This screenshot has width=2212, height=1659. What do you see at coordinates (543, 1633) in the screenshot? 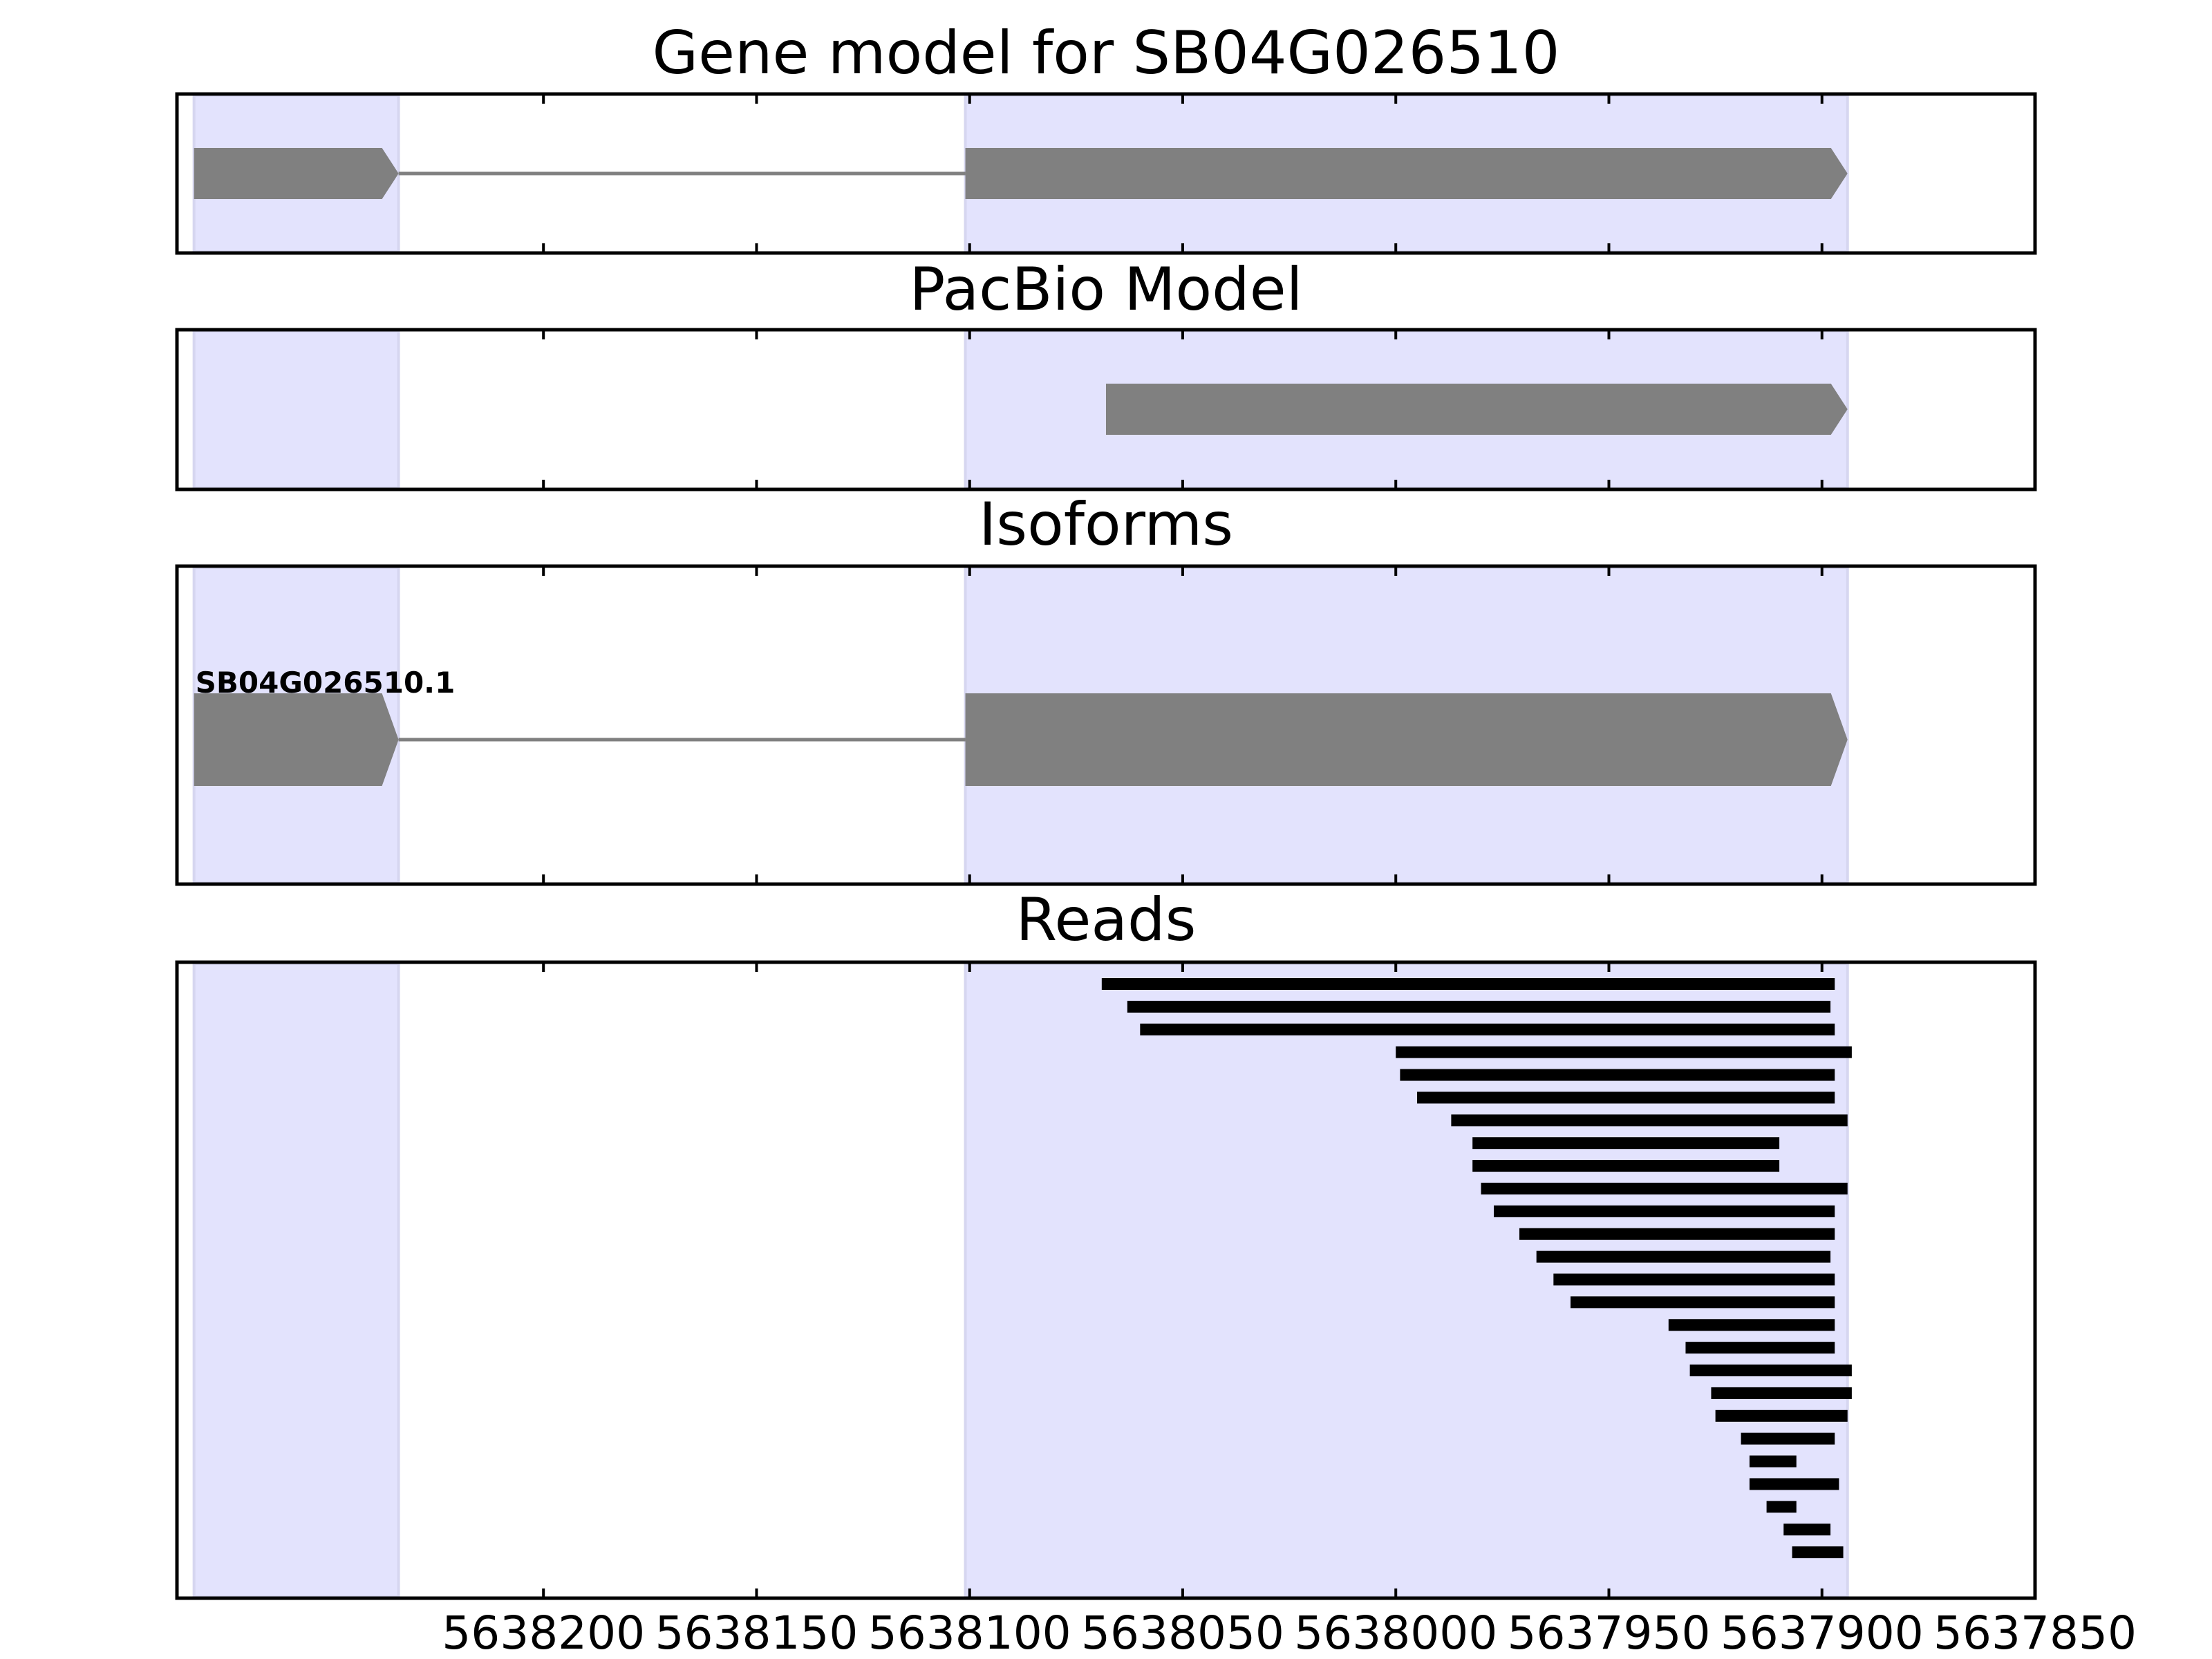
I see `x-tick-label: 5638200` at bounding box center [543, 1633].